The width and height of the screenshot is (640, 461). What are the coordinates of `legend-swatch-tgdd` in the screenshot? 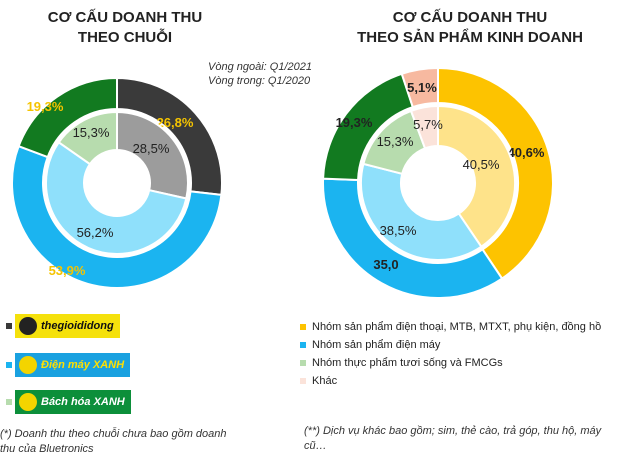 It's located at (9, 326).